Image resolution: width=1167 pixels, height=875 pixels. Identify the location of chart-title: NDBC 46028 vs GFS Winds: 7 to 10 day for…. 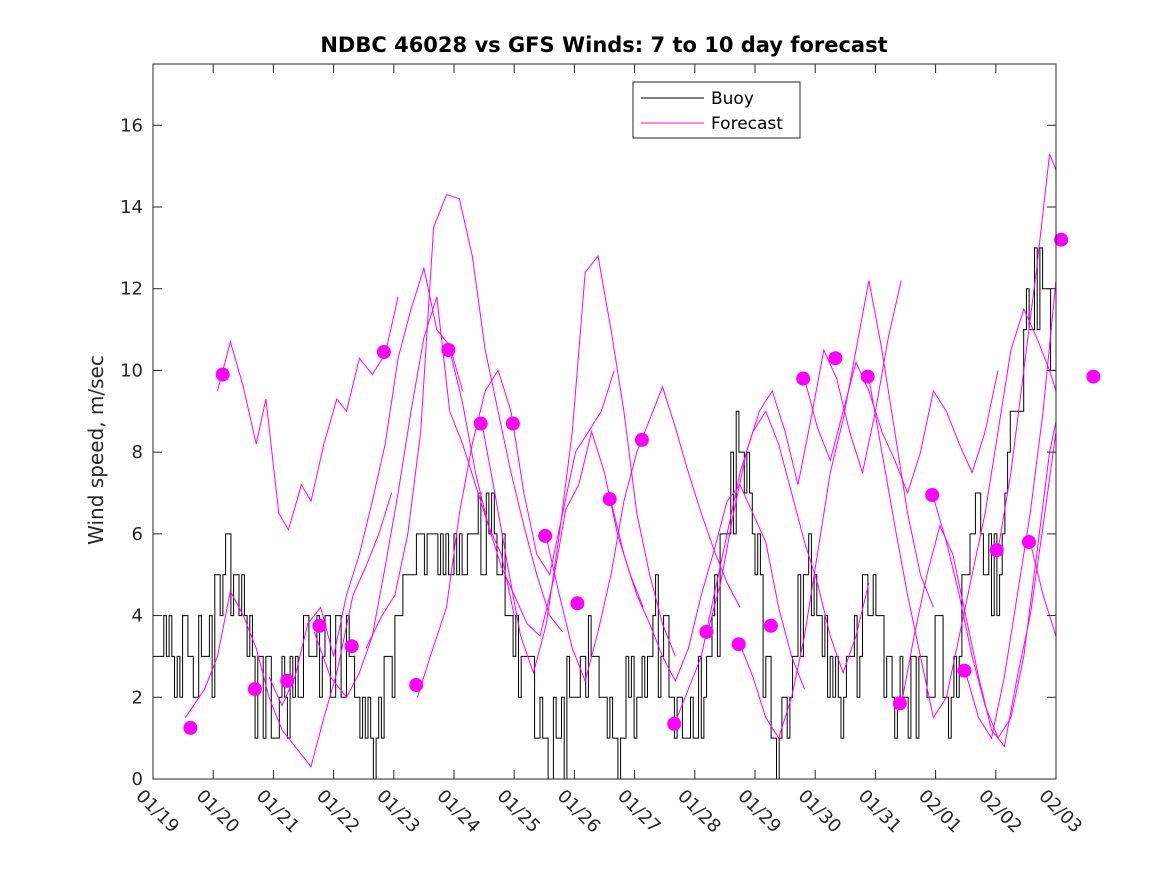
(603, 45).